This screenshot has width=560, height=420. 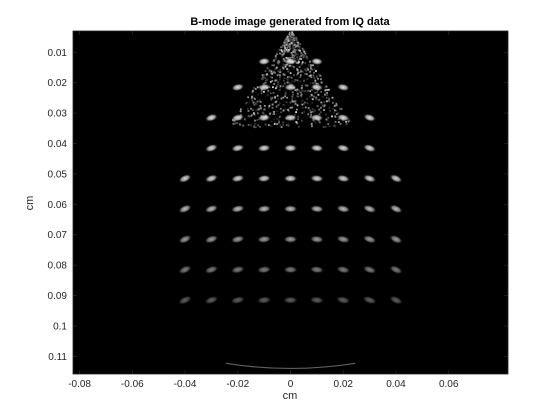 What do you see at coordinates (237, 384) in the screenshot?
I see `x-tick-label: -0.02` at bounding box center [237, 384].